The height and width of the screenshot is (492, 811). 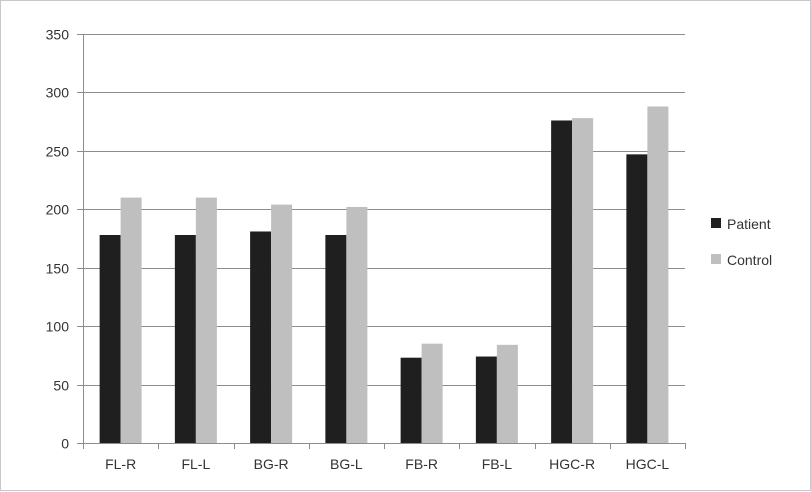 I want to click on y-tick-label: 50, so click(x=61, y=386).